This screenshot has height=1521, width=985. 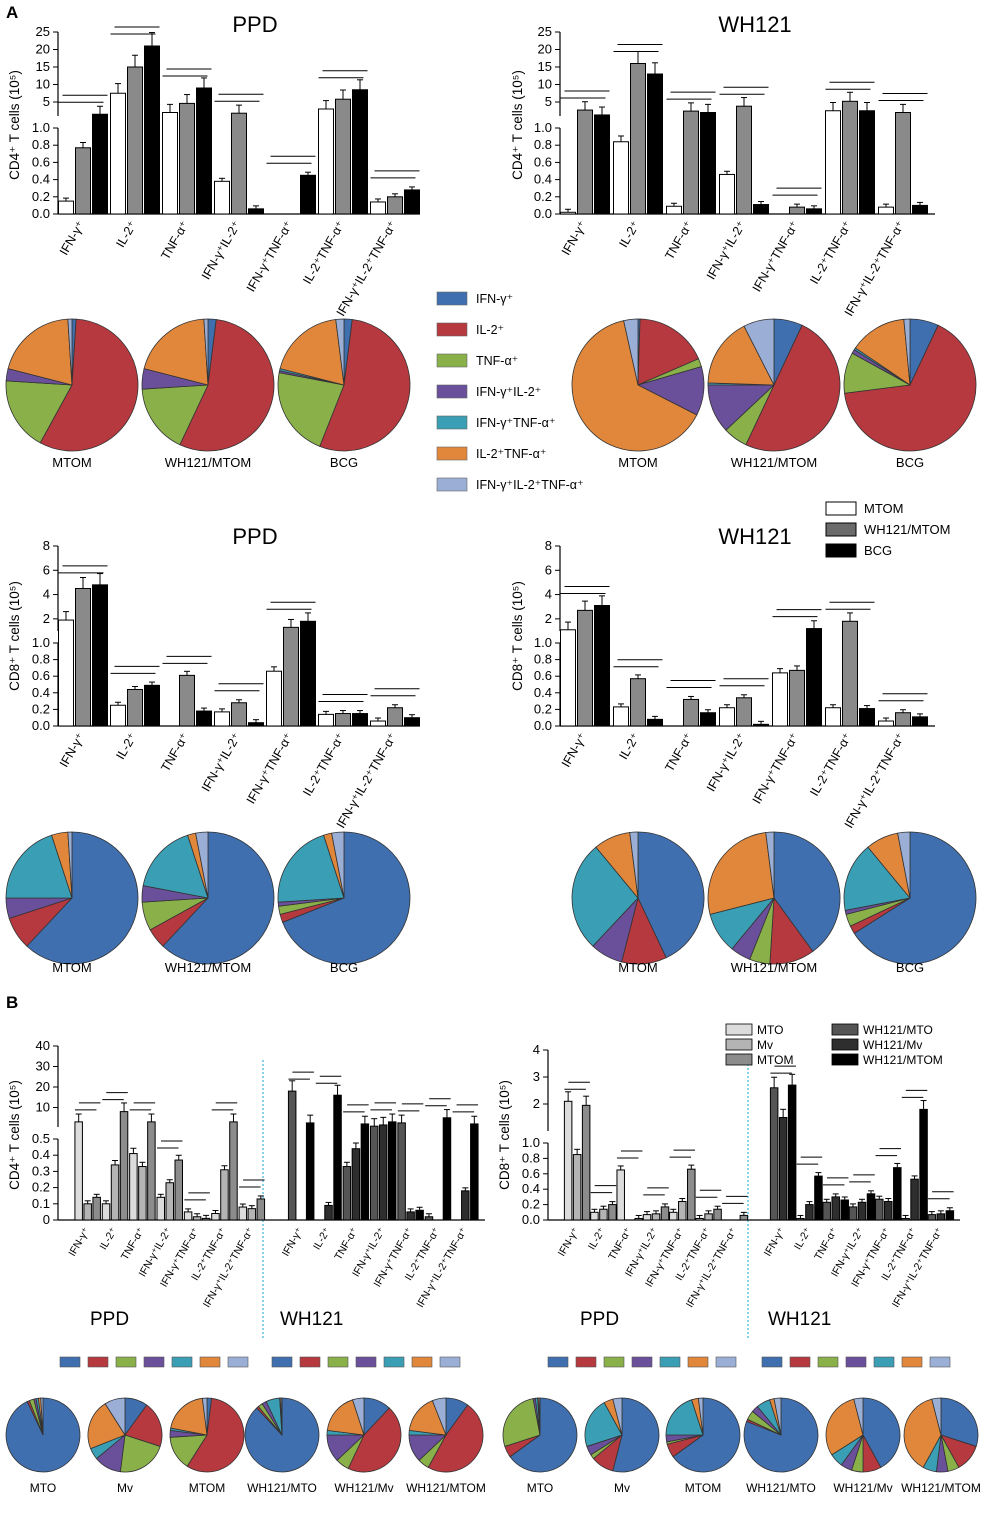 What do you see at coordinates (254, 24) in the screenshot?
I see `chart-title: PPD` at bounding box center [254, 24].